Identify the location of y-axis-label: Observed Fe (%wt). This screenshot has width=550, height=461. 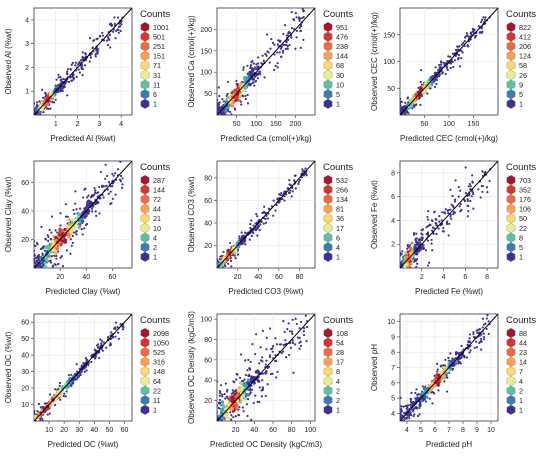
(374, 214).